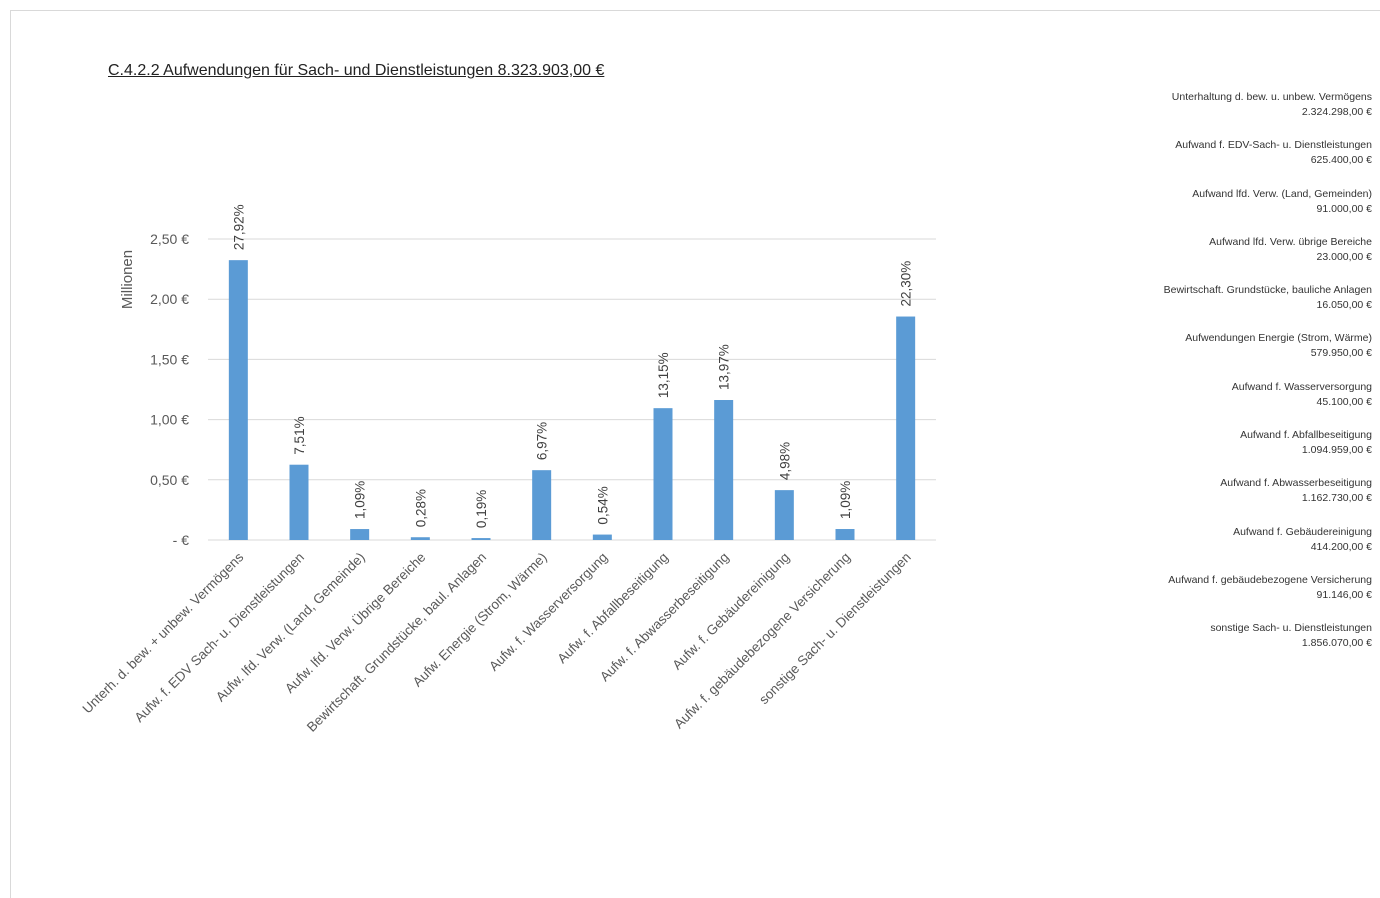 The height and width of the screenshot is (898, 1380). What do you see at coordinates (181, 540) in the screenshot?
I see `y-tick-label: - €` at bounding box center [181, 540].